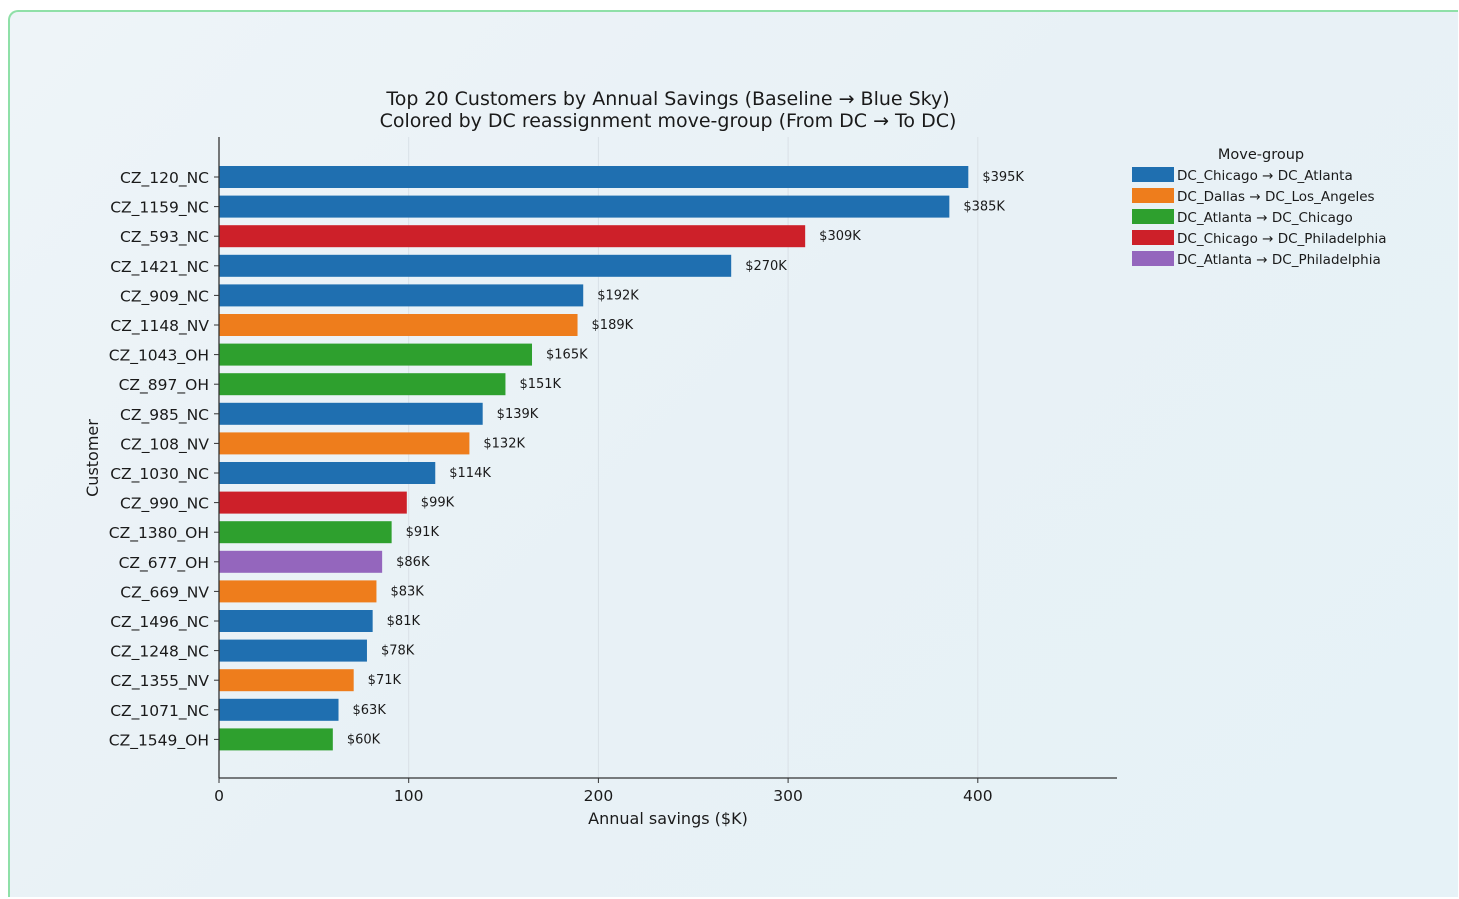 The image size is (1459, 899). Describe the element at coordinates (164, 563) in the screenshot. I see `y-tick-label: CZ_677_OH` at that location.